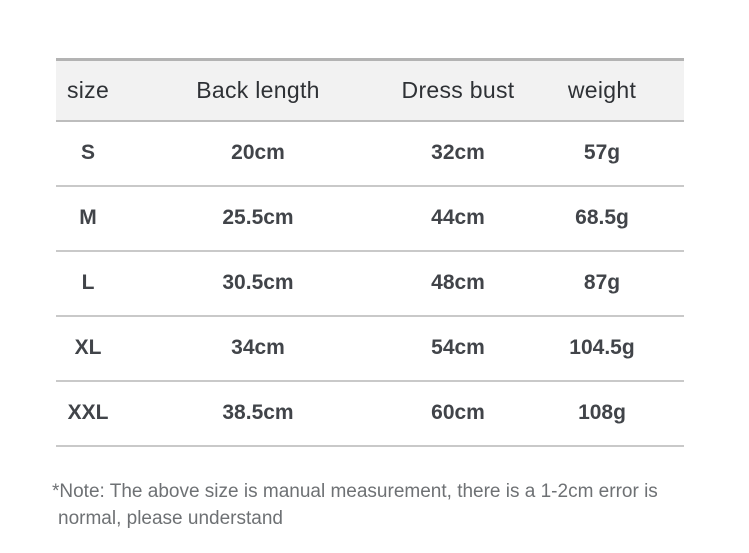 The height and width of the screenshot is (553, 749). Describe the element at coordinates (602, 283) in the screenshot. I see `weight-cell: 87g` at that location.